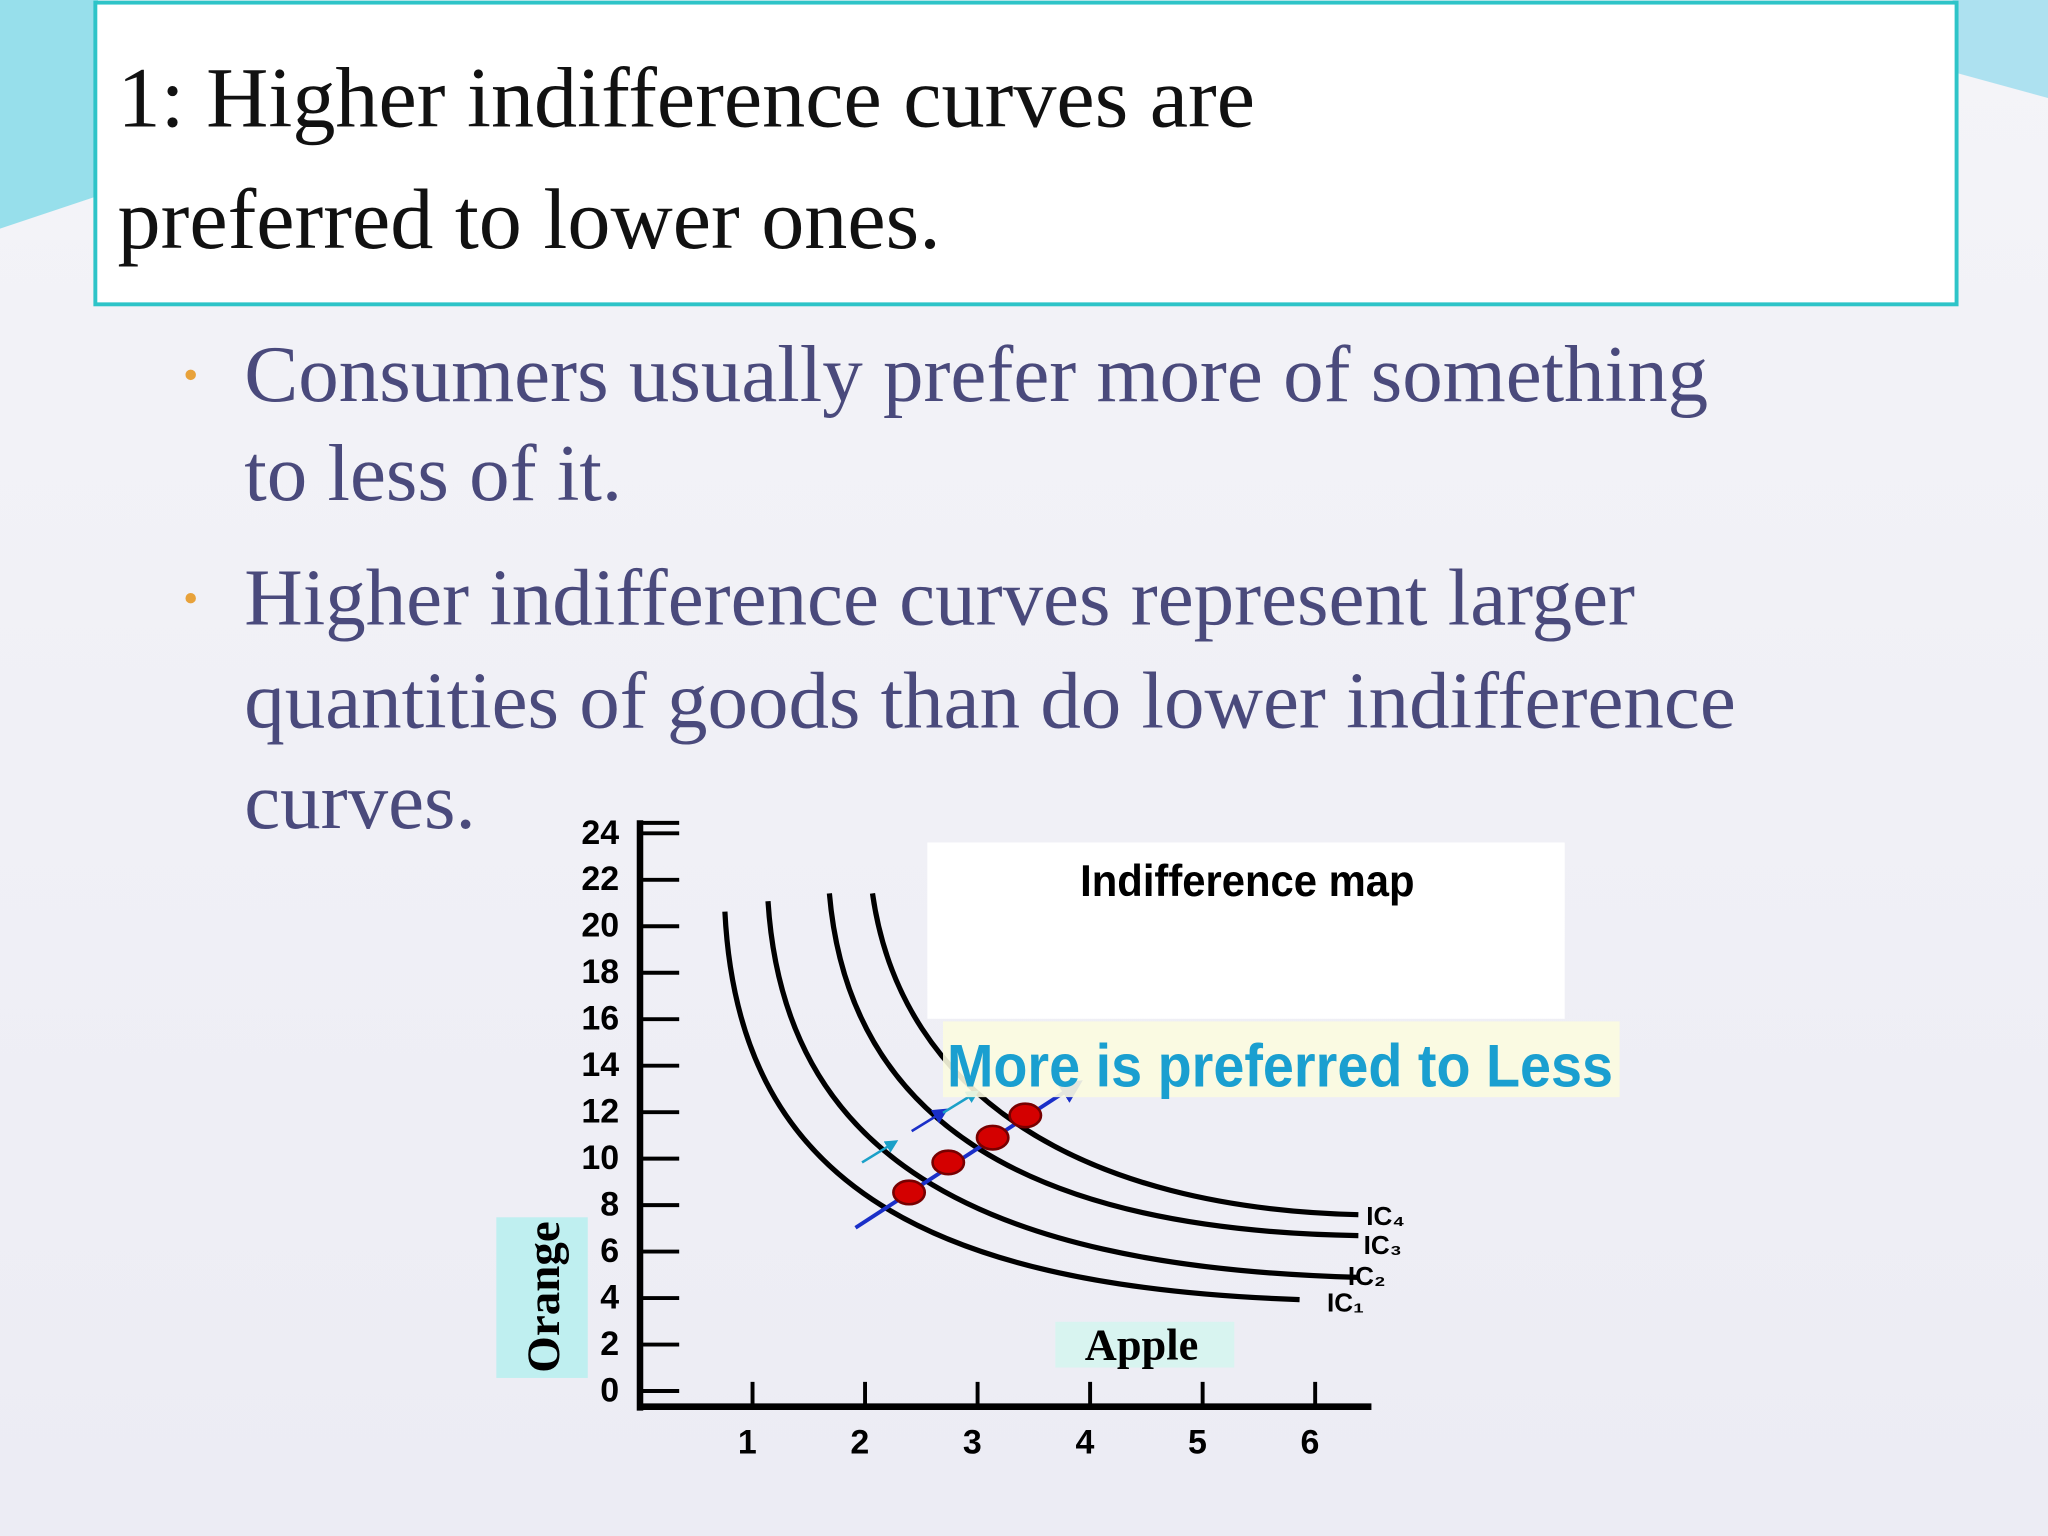  I want to click on y-label-box, so click(542, 1297).